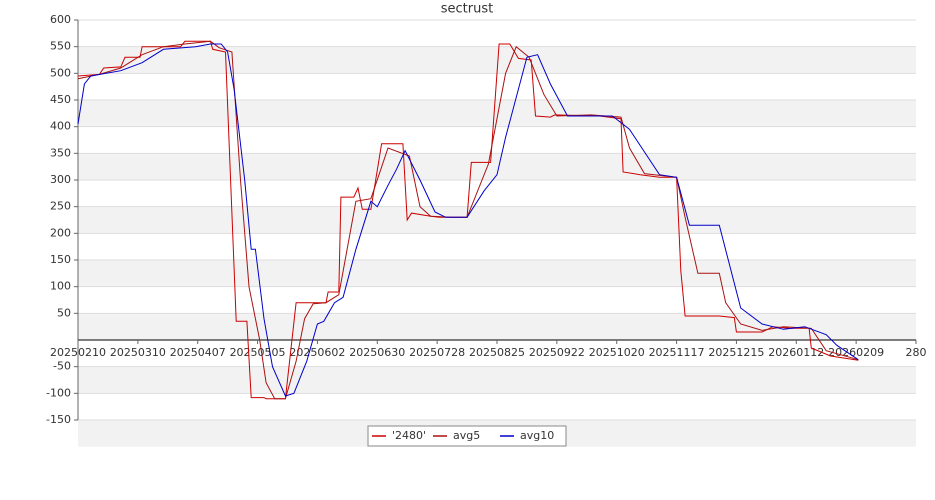 The height and width of the screenshot is (500, 935). What do you see at coordinates (677, 352) in the screenshot?
I see `x-tick-label: 20251117` at bounding box center [677, 352].